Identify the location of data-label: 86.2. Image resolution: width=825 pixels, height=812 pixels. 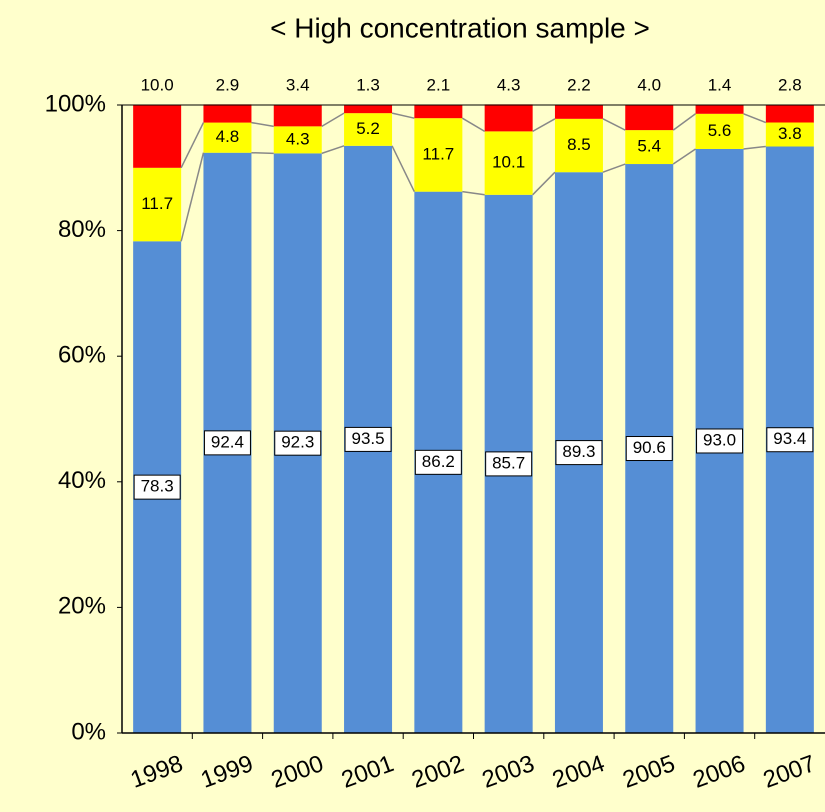
(438, 461).